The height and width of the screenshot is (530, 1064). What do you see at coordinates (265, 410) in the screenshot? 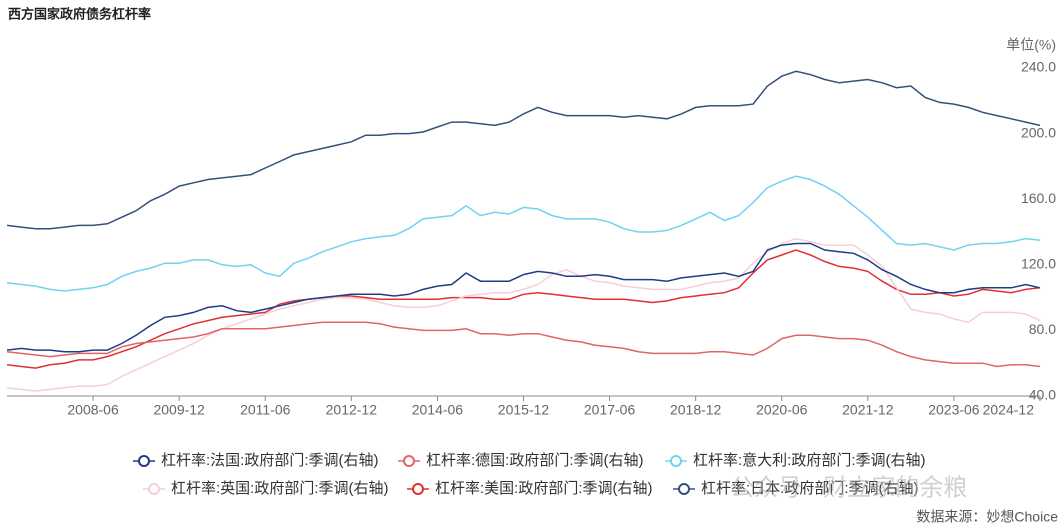
I see `x-tick-label: 2011-06` at bounding box center [265, 410].